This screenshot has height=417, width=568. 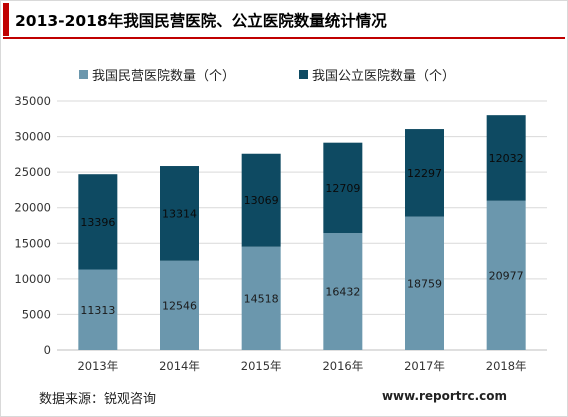 I want to click on x-tick-label: 2016年, so click(x=342, y=366).